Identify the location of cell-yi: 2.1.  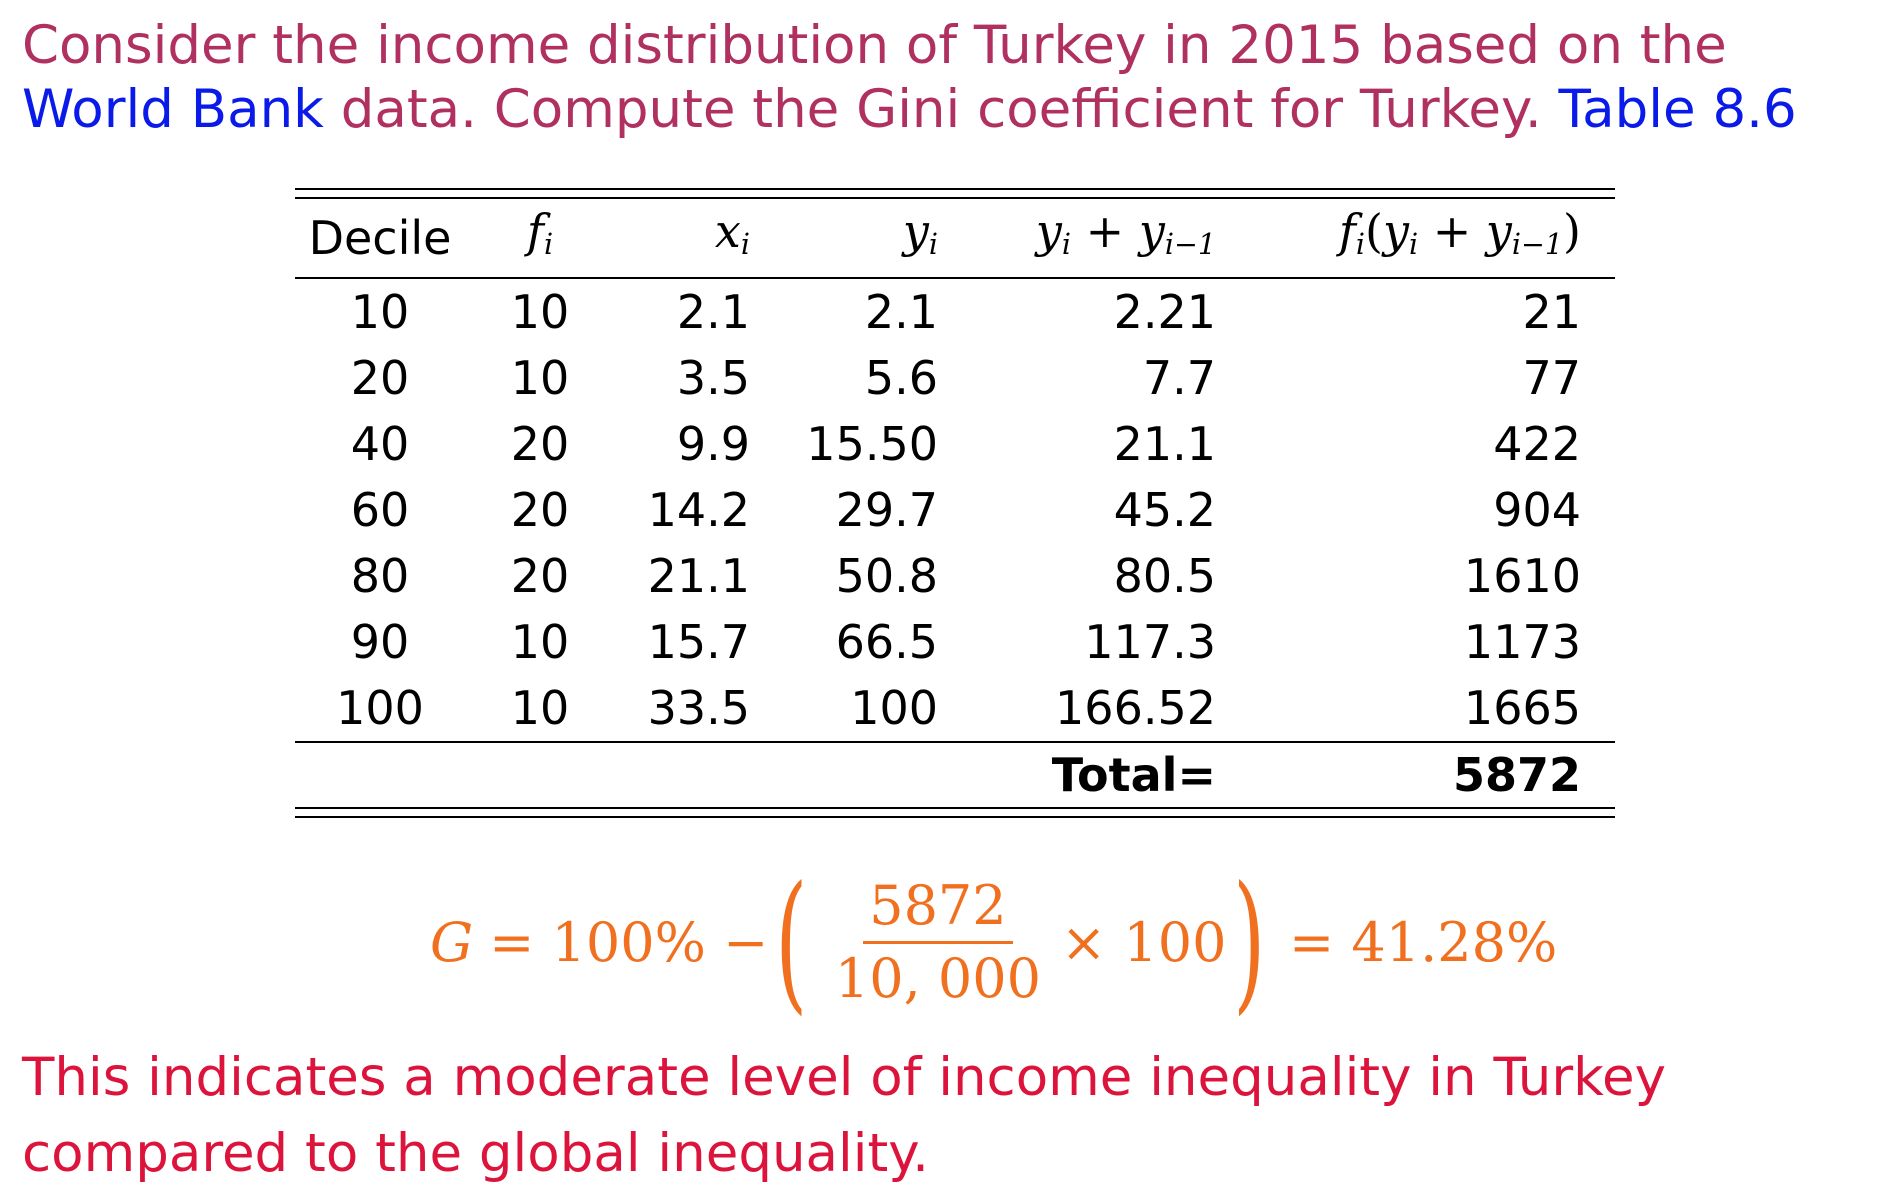
(901, 312).